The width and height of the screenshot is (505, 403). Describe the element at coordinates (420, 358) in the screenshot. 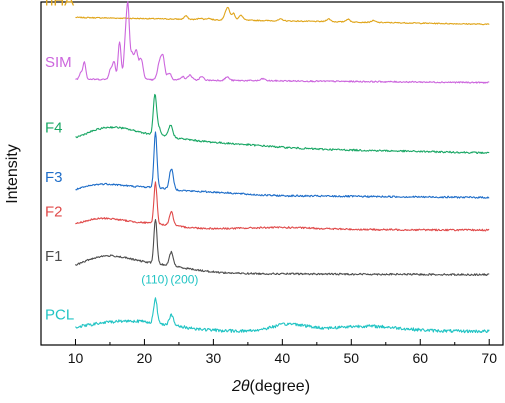

I see `x-tick-label: 60` at that location.